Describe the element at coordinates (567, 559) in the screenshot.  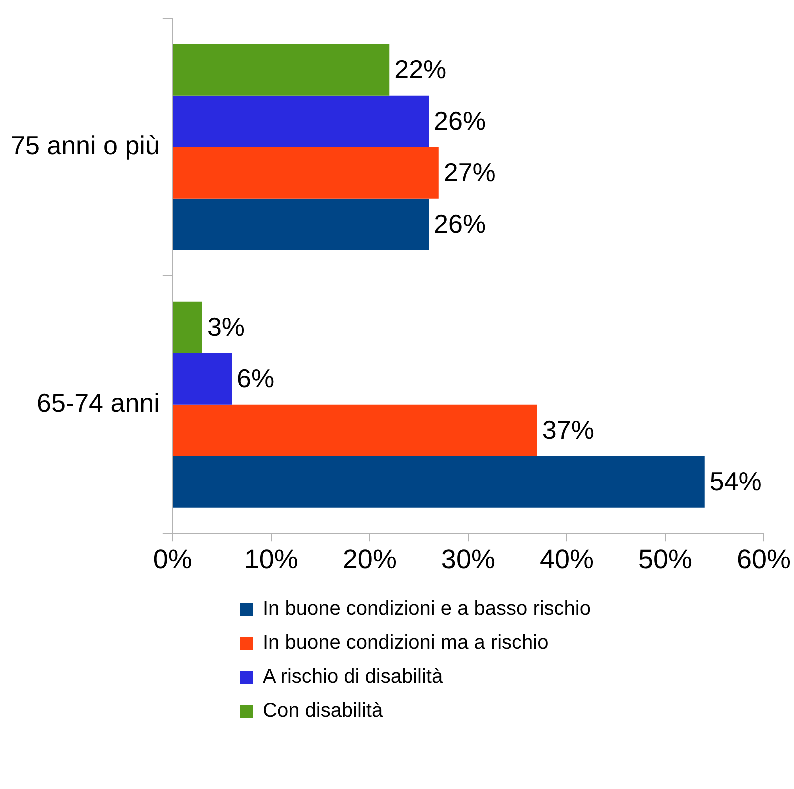
I see `x-tick-label: 40%` at that location.